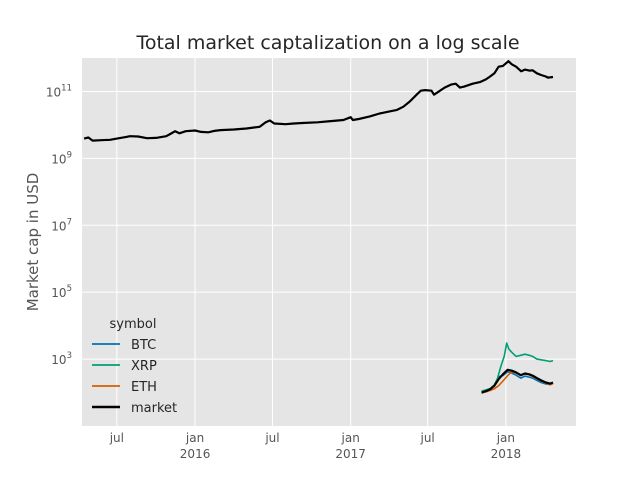  I want to click on y-tick-exponent: 5, so click(69, 289).